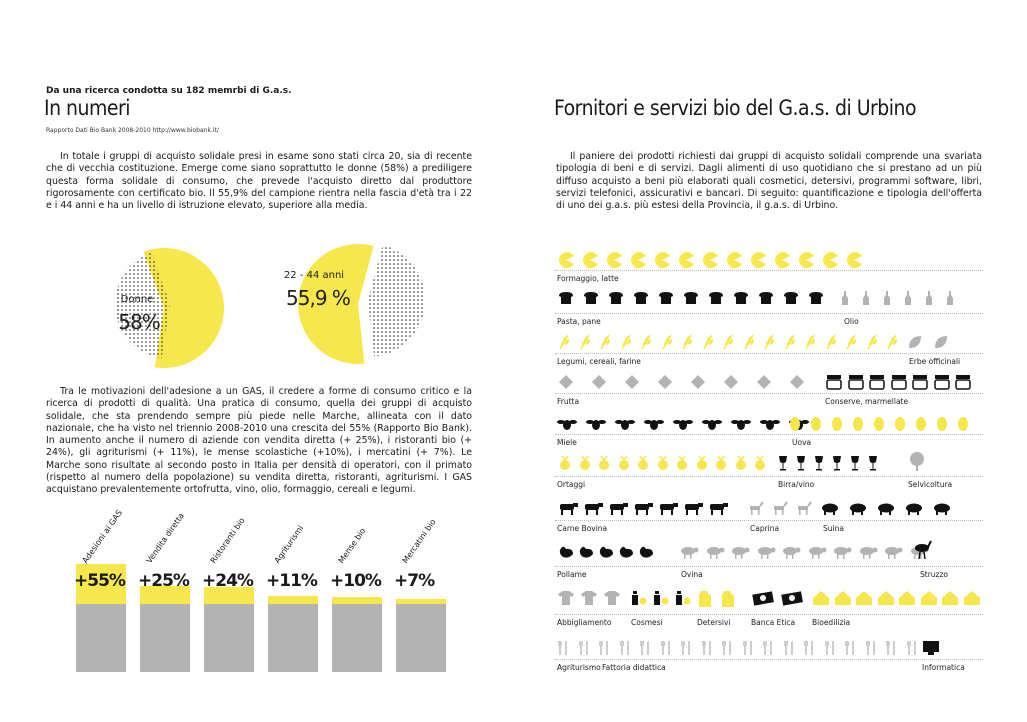 The image size is (1027, 722). I want to click on pc-icon, so click(931, 650).